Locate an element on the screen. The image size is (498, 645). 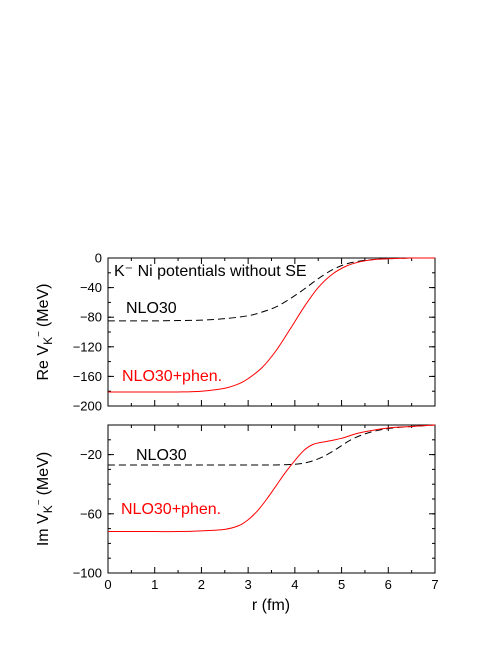
re-ylabel-unit: (MeV) is located at coordinates (43, 306).